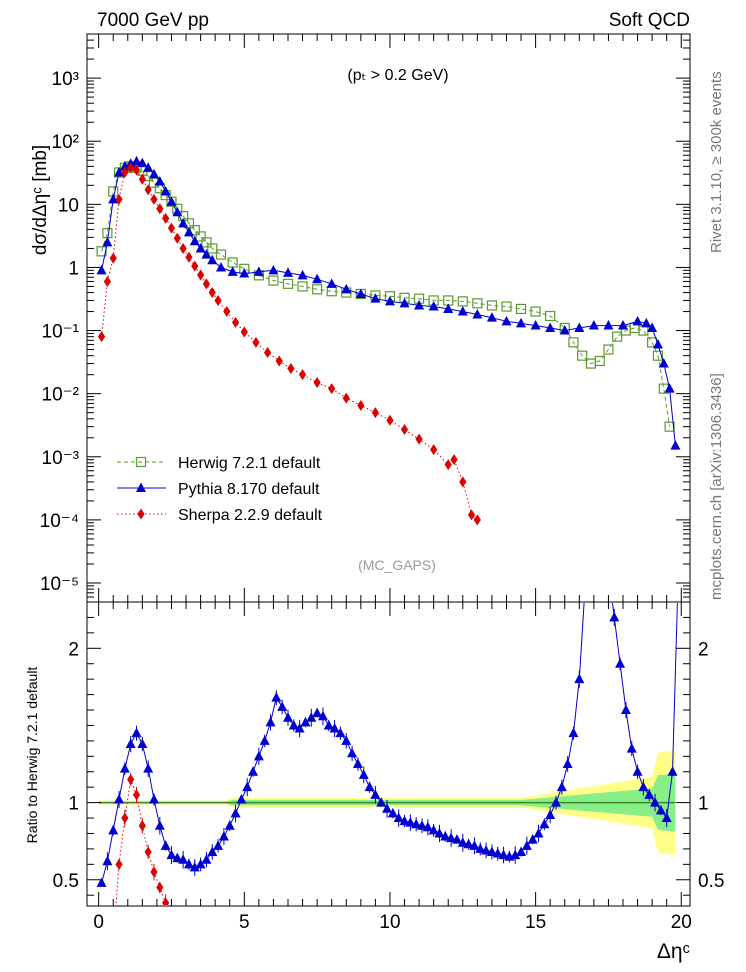 This screenshot has height=972, width=746. Describe the element at coordinates (397, 75) in the screenshot. I see `cut-label: (pₜ > 0.2 GeV)` at that location.